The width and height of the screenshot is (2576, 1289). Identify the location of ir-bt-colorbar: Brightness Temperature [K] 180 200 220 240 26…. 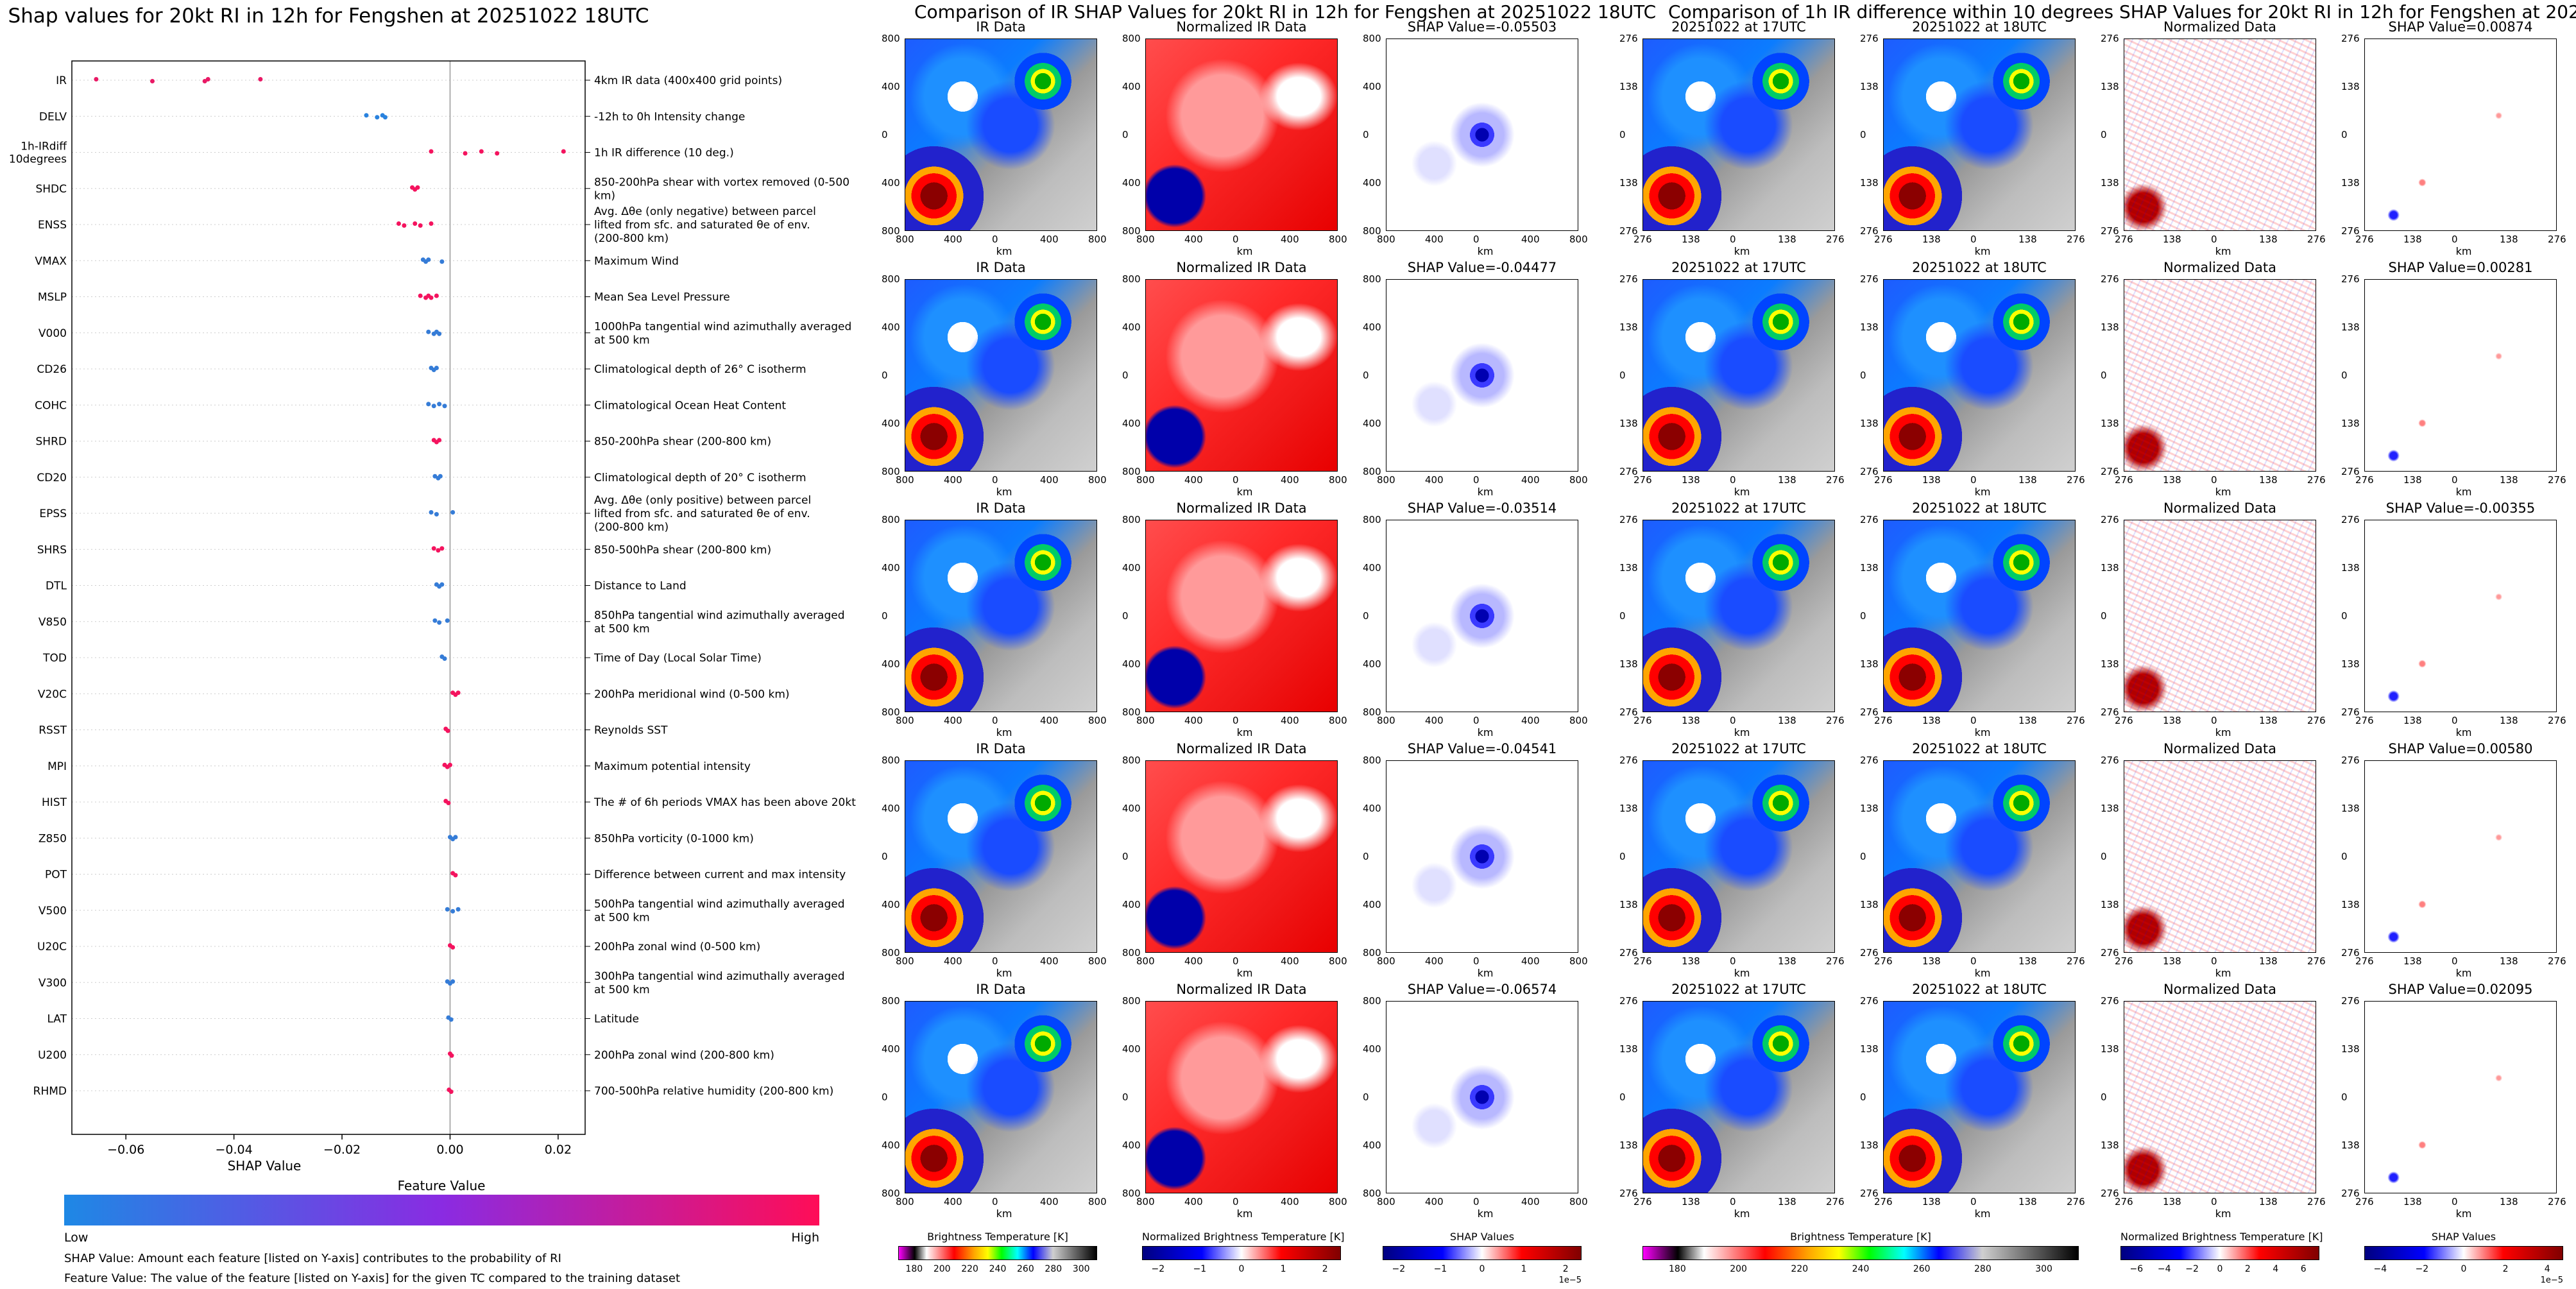
(998, 1259).